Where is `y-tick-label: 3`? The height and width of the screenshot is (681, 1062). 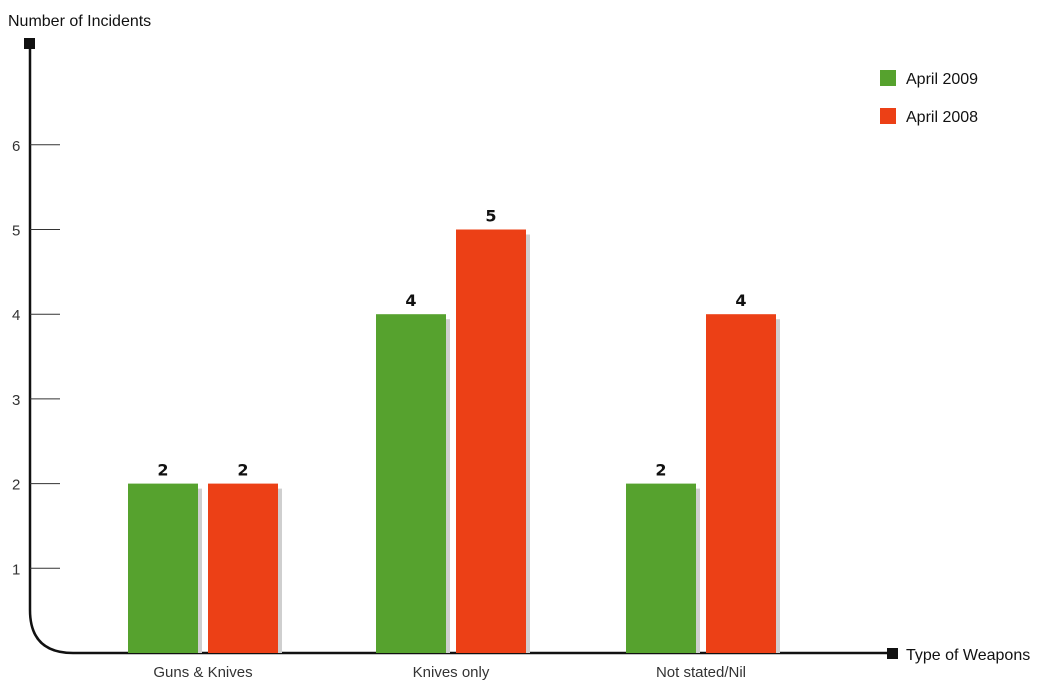 y-tick-label: 3 is located at coordinates (16, 400).